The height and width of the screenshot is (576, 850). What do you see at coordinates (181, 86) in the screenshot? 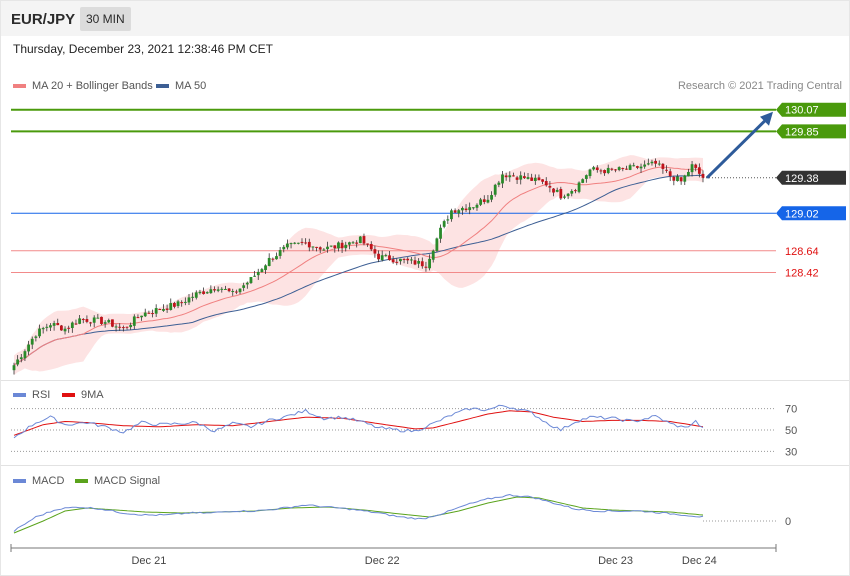
I see `legend-ma50: MA 50` at bounding box center [181, 86].